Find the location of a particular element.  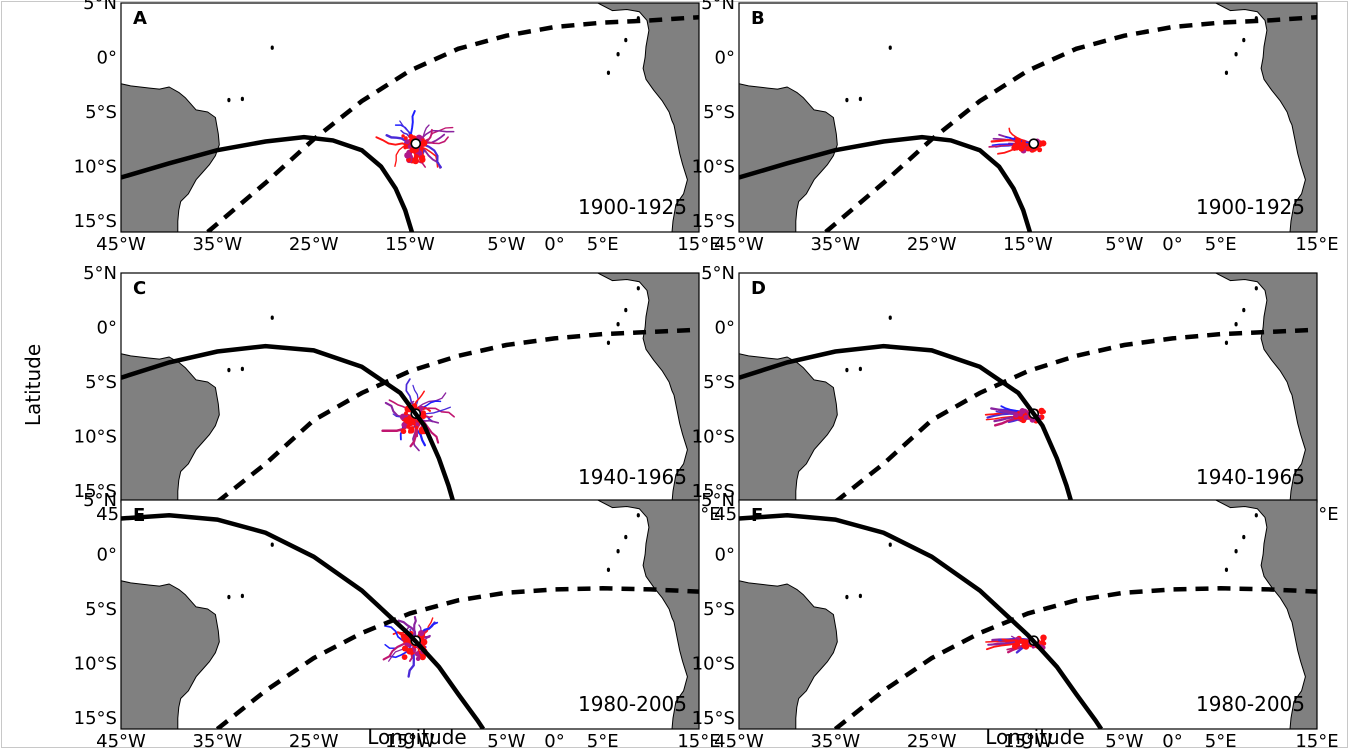

x-axis-label-left: Longitude is located at coordinates (416, 737).